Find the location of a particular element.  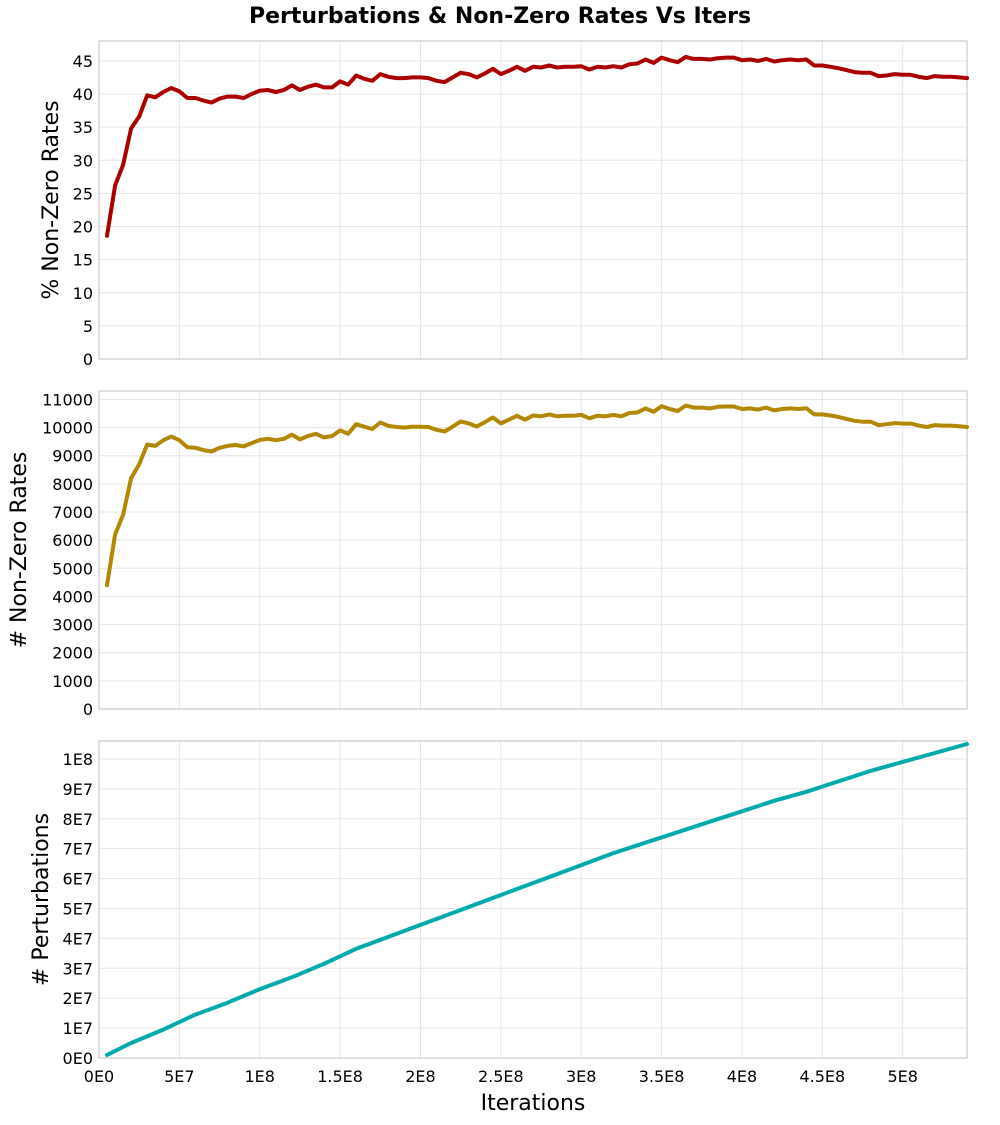

y-tick-label: 0E0 is located at coordinates (78, 1058).